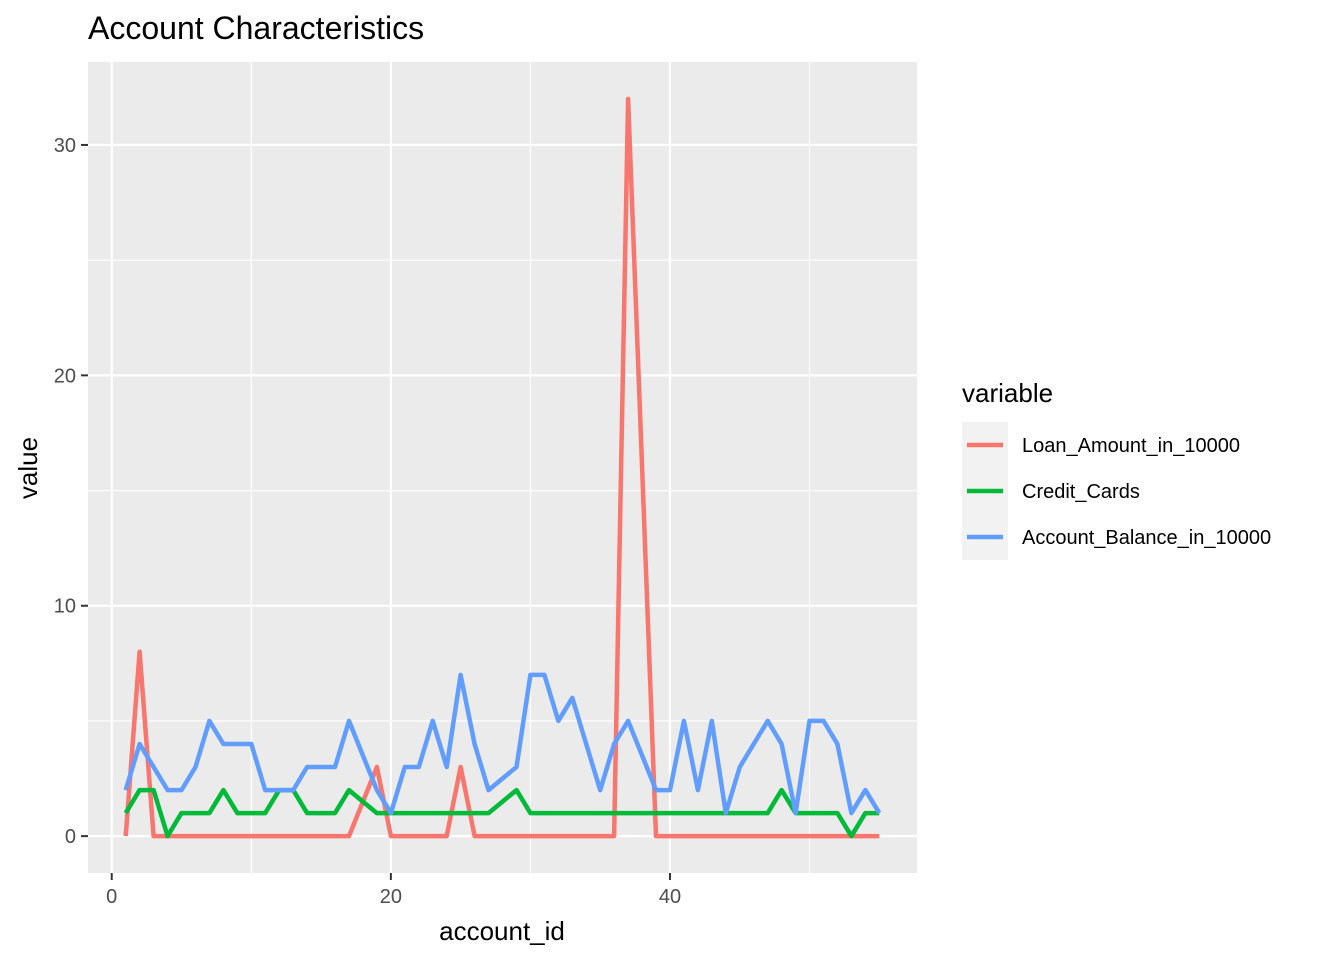  What do you see at coordinates (1007, 393) in the screenshot?
I see `legend-title: variable` at bounding box center [1007, 393].